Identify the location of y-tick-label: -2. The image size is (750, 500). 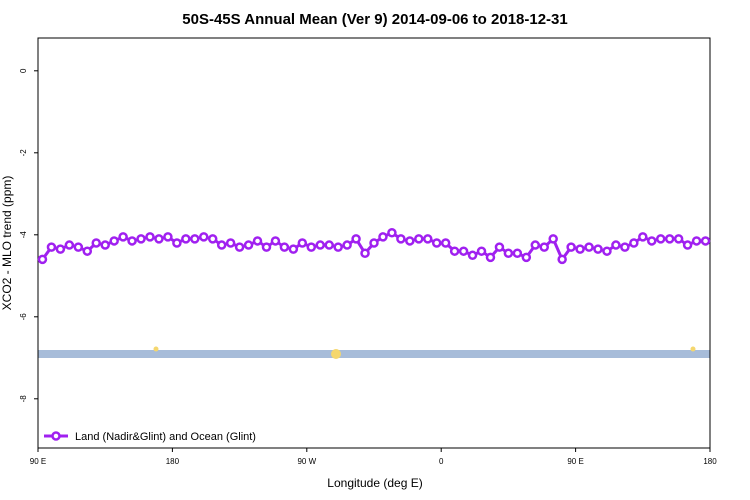
(23, 153).